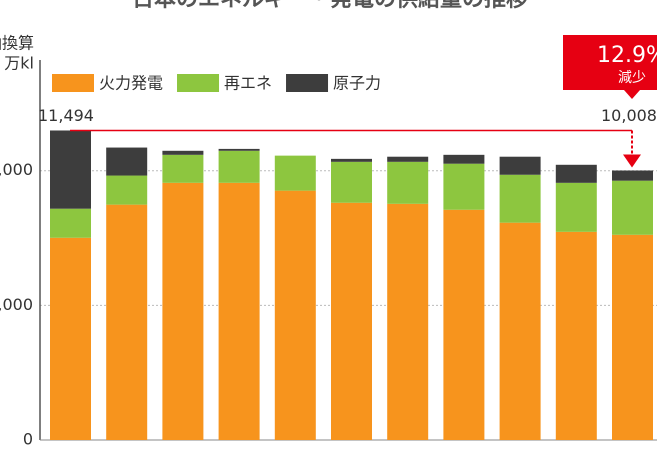 Image resolution: width=657 pixels, height=450 pixels. What do you see at coordinates (28, 439) in the screenshot?
I see `y-tick-label: 0` at bounding box center [28, 439].